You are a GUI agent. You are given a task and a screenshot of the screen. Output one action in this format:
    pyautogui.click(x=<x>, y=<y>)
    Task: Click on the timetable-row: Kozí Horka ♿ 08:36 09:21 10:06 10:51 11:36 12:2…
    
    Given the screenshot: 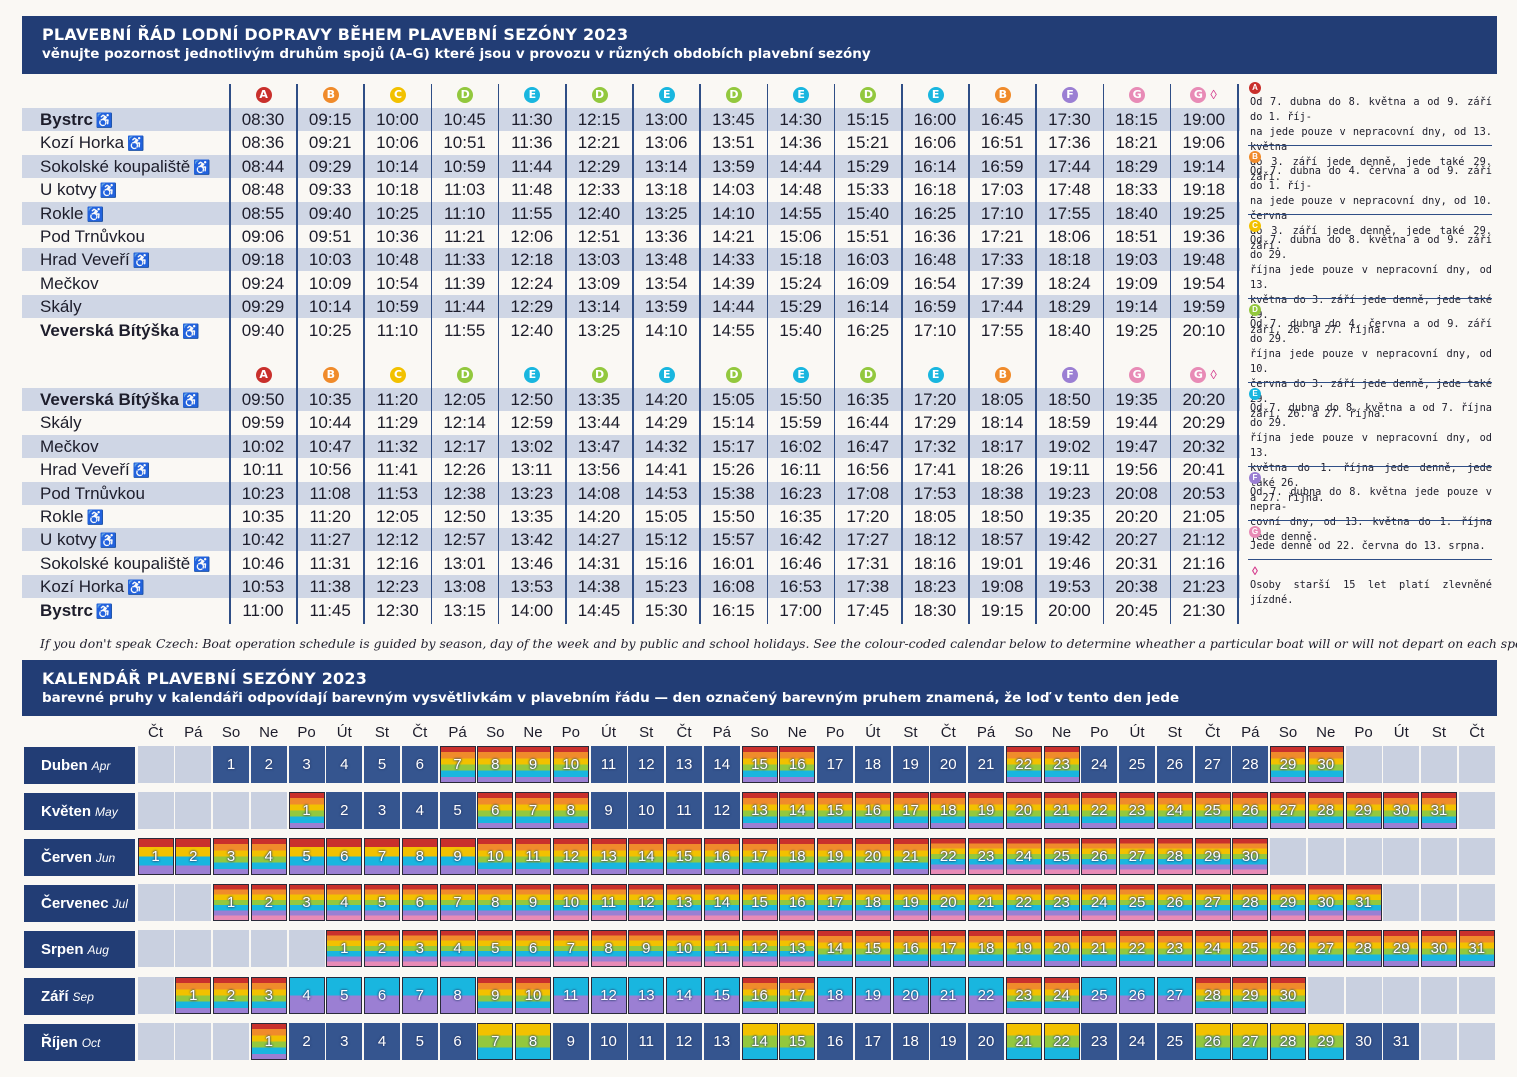 What is the action you would take?
    pyautogui.click(x=631, y=142)
    